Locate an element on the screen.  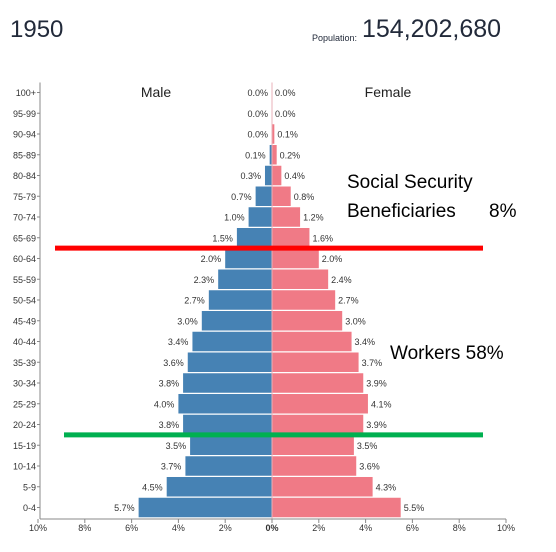
male-data-label-60-64: 2.0% is located at coordinates (211, 259).